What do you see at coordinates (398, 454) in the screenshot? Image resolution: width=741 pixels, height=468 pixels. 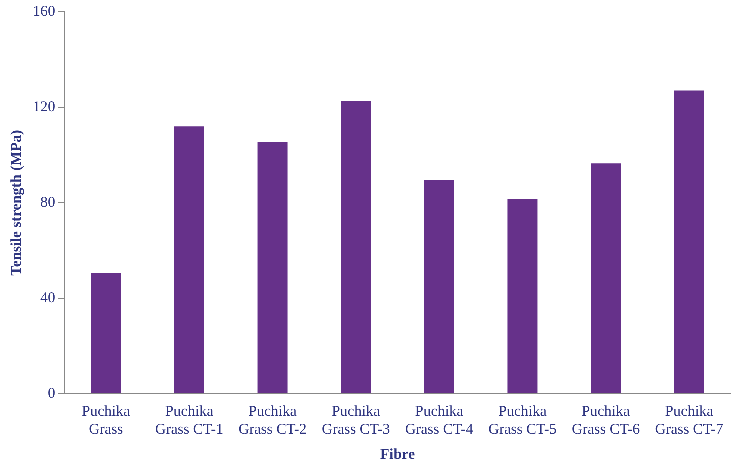 I see `x-axis-title: Fibre` at bounding box center [398, 454].